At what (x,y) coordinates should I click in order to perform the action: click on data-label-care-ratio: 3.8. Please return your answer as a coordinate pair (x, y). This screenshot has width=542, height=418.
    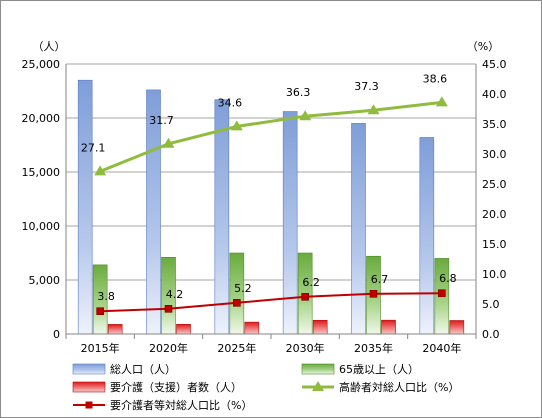
    Looking at the image, I should click on (106, 296).